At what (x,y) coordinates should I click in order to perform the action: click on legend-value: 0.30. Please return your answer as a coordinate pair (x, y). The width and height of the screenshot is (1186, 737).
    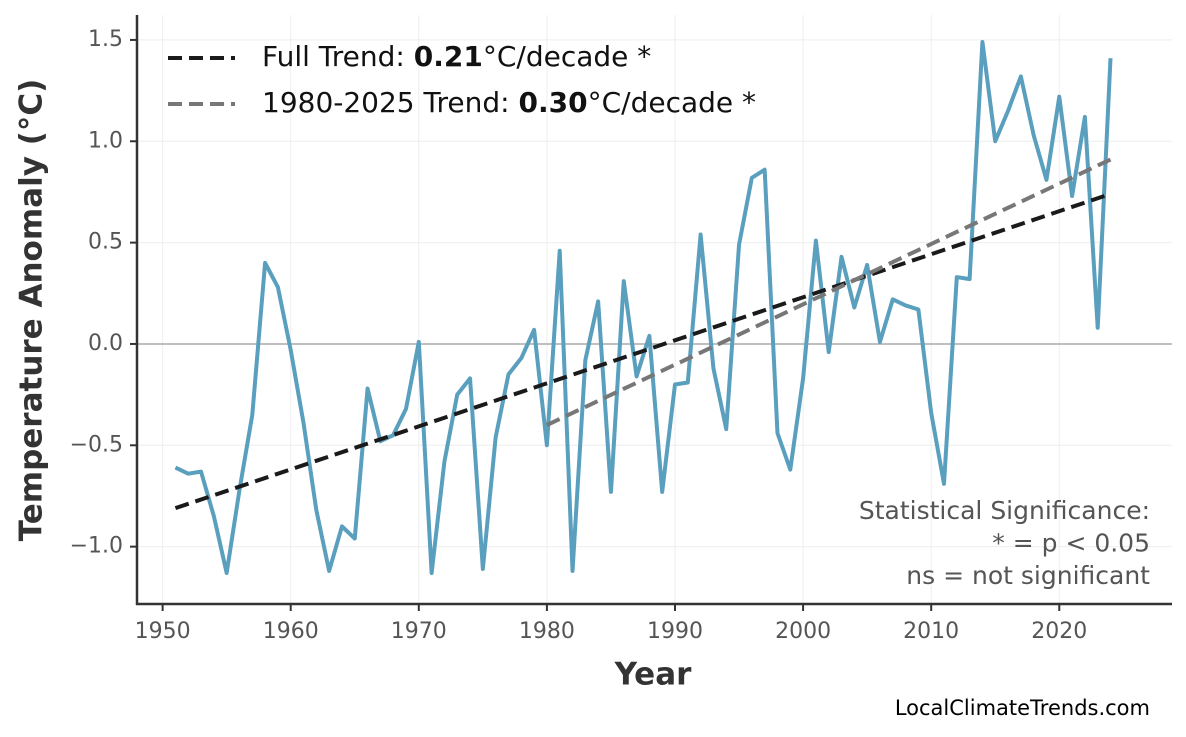
    Looking at the image, I should click on (552, 102).